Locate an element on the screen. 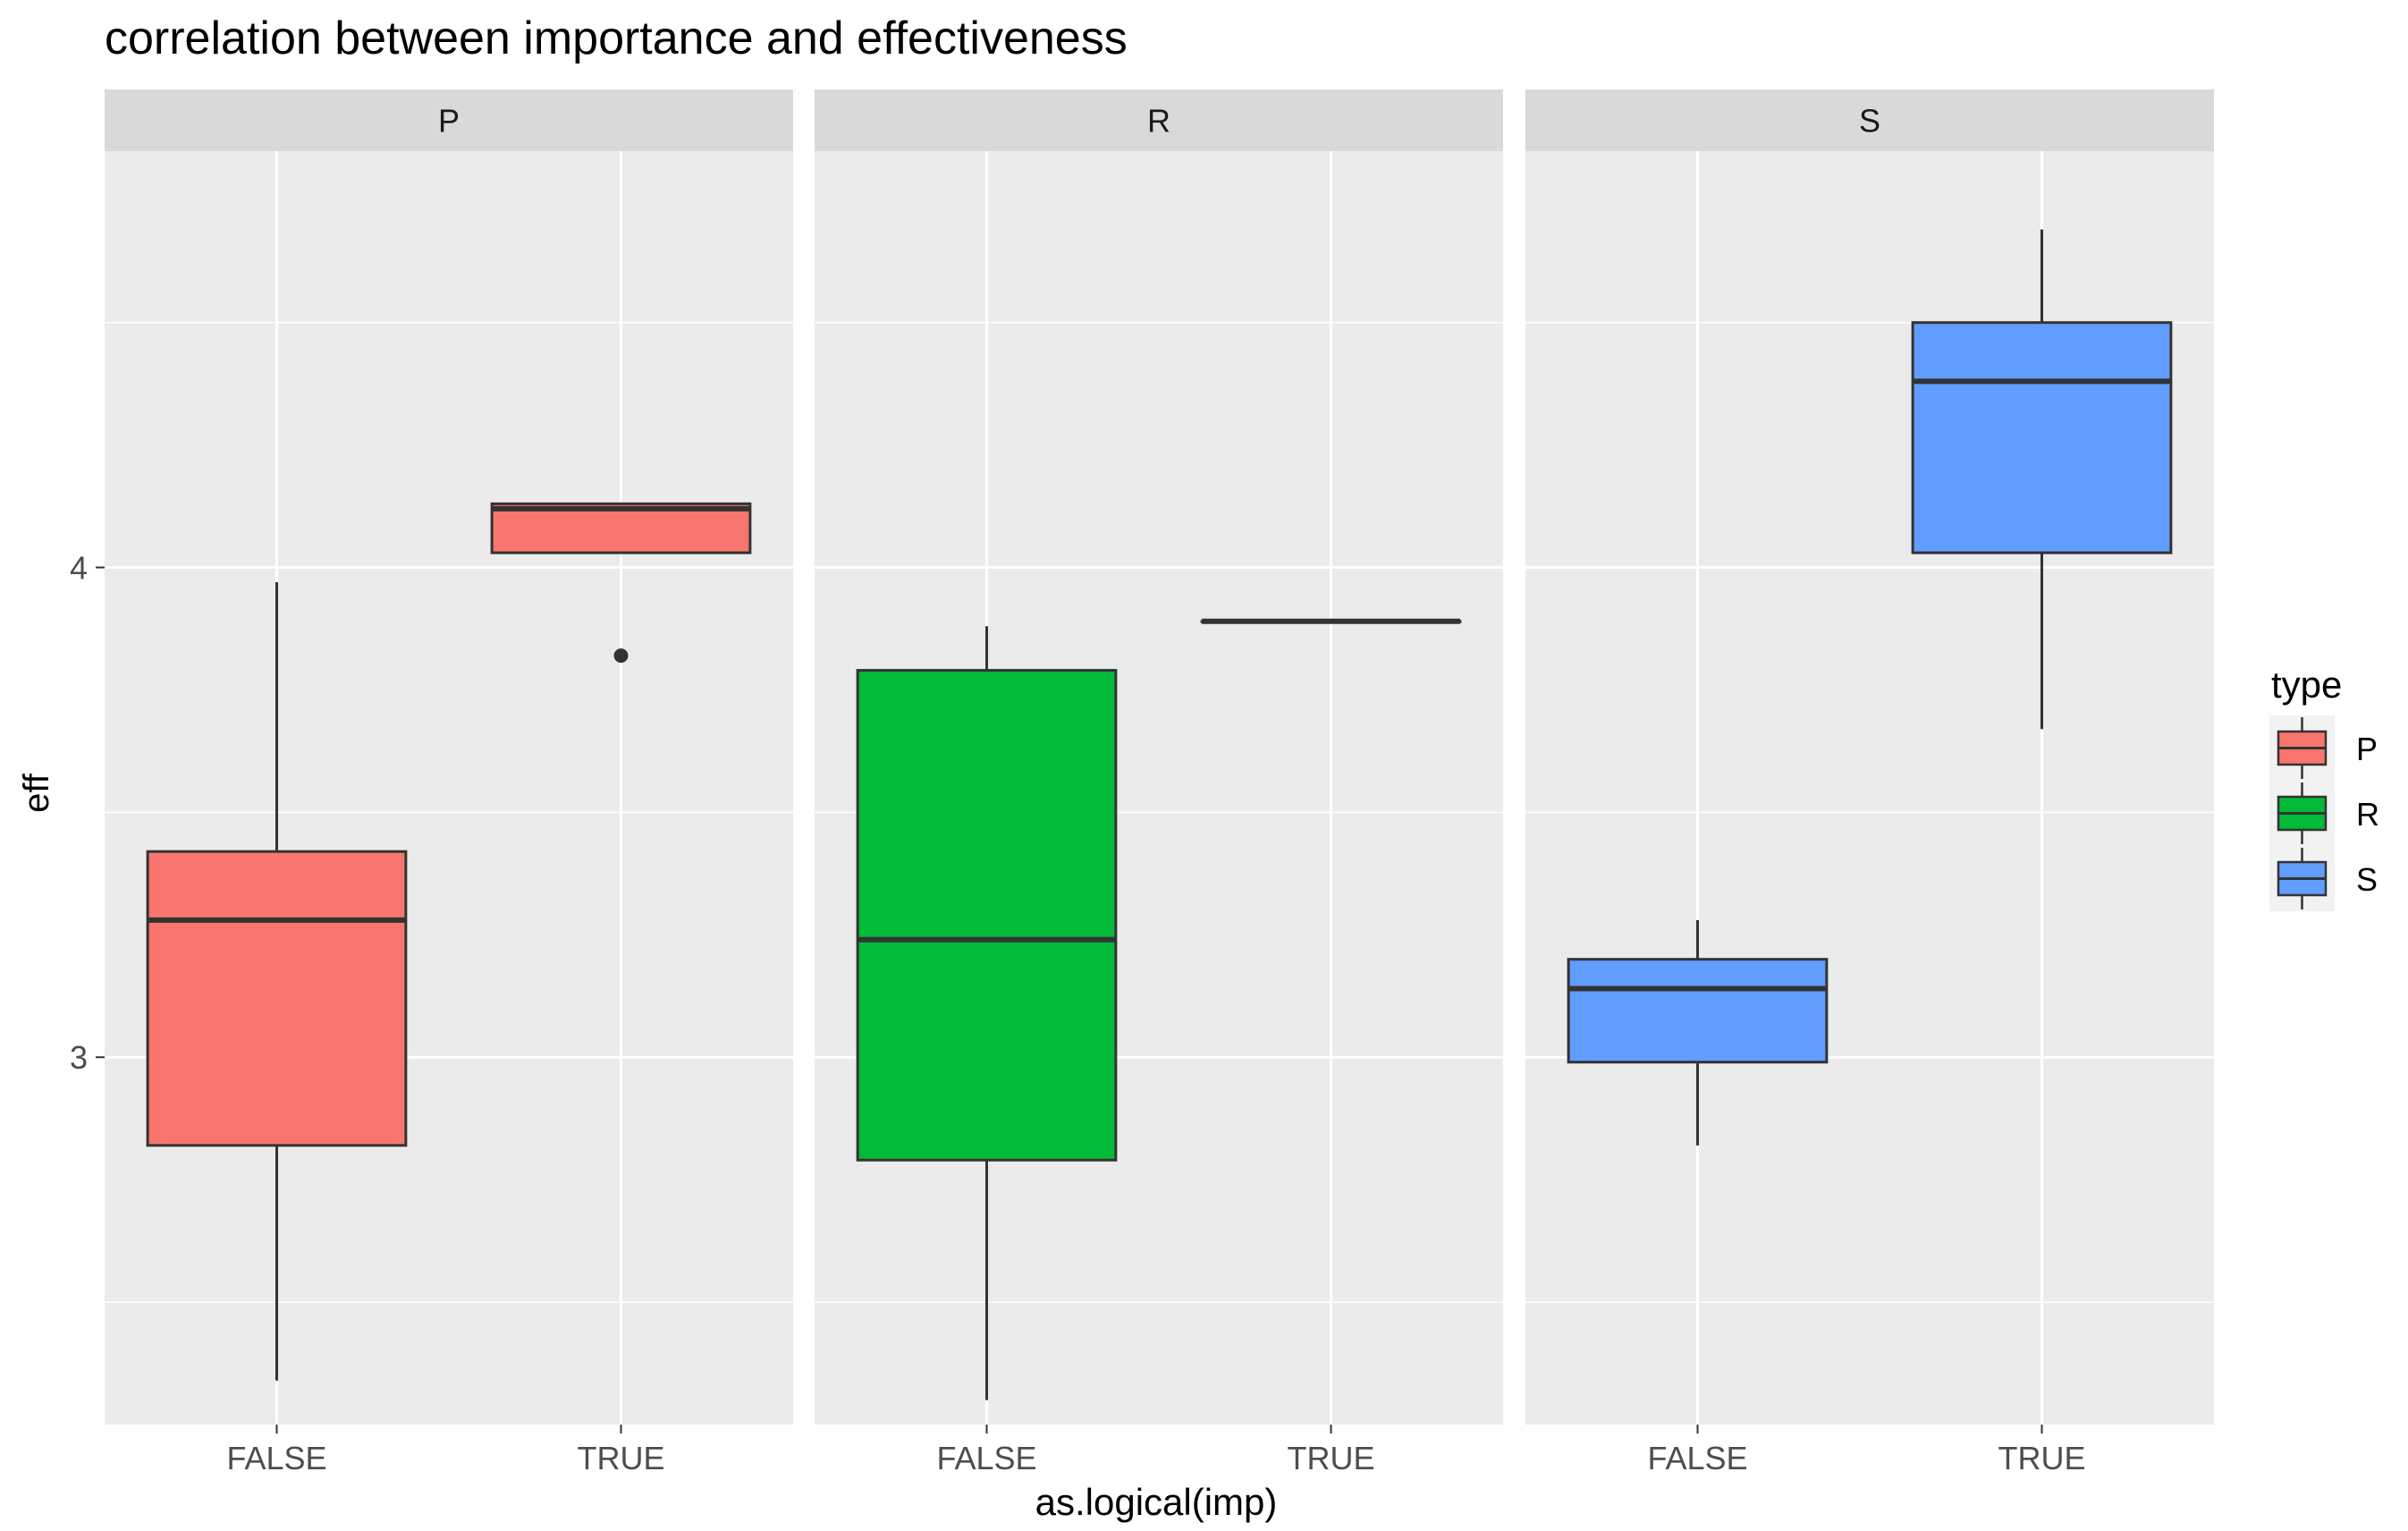 This screenshot has height=1531, width=2408. box-p-false is located at coordinates (277, 981).